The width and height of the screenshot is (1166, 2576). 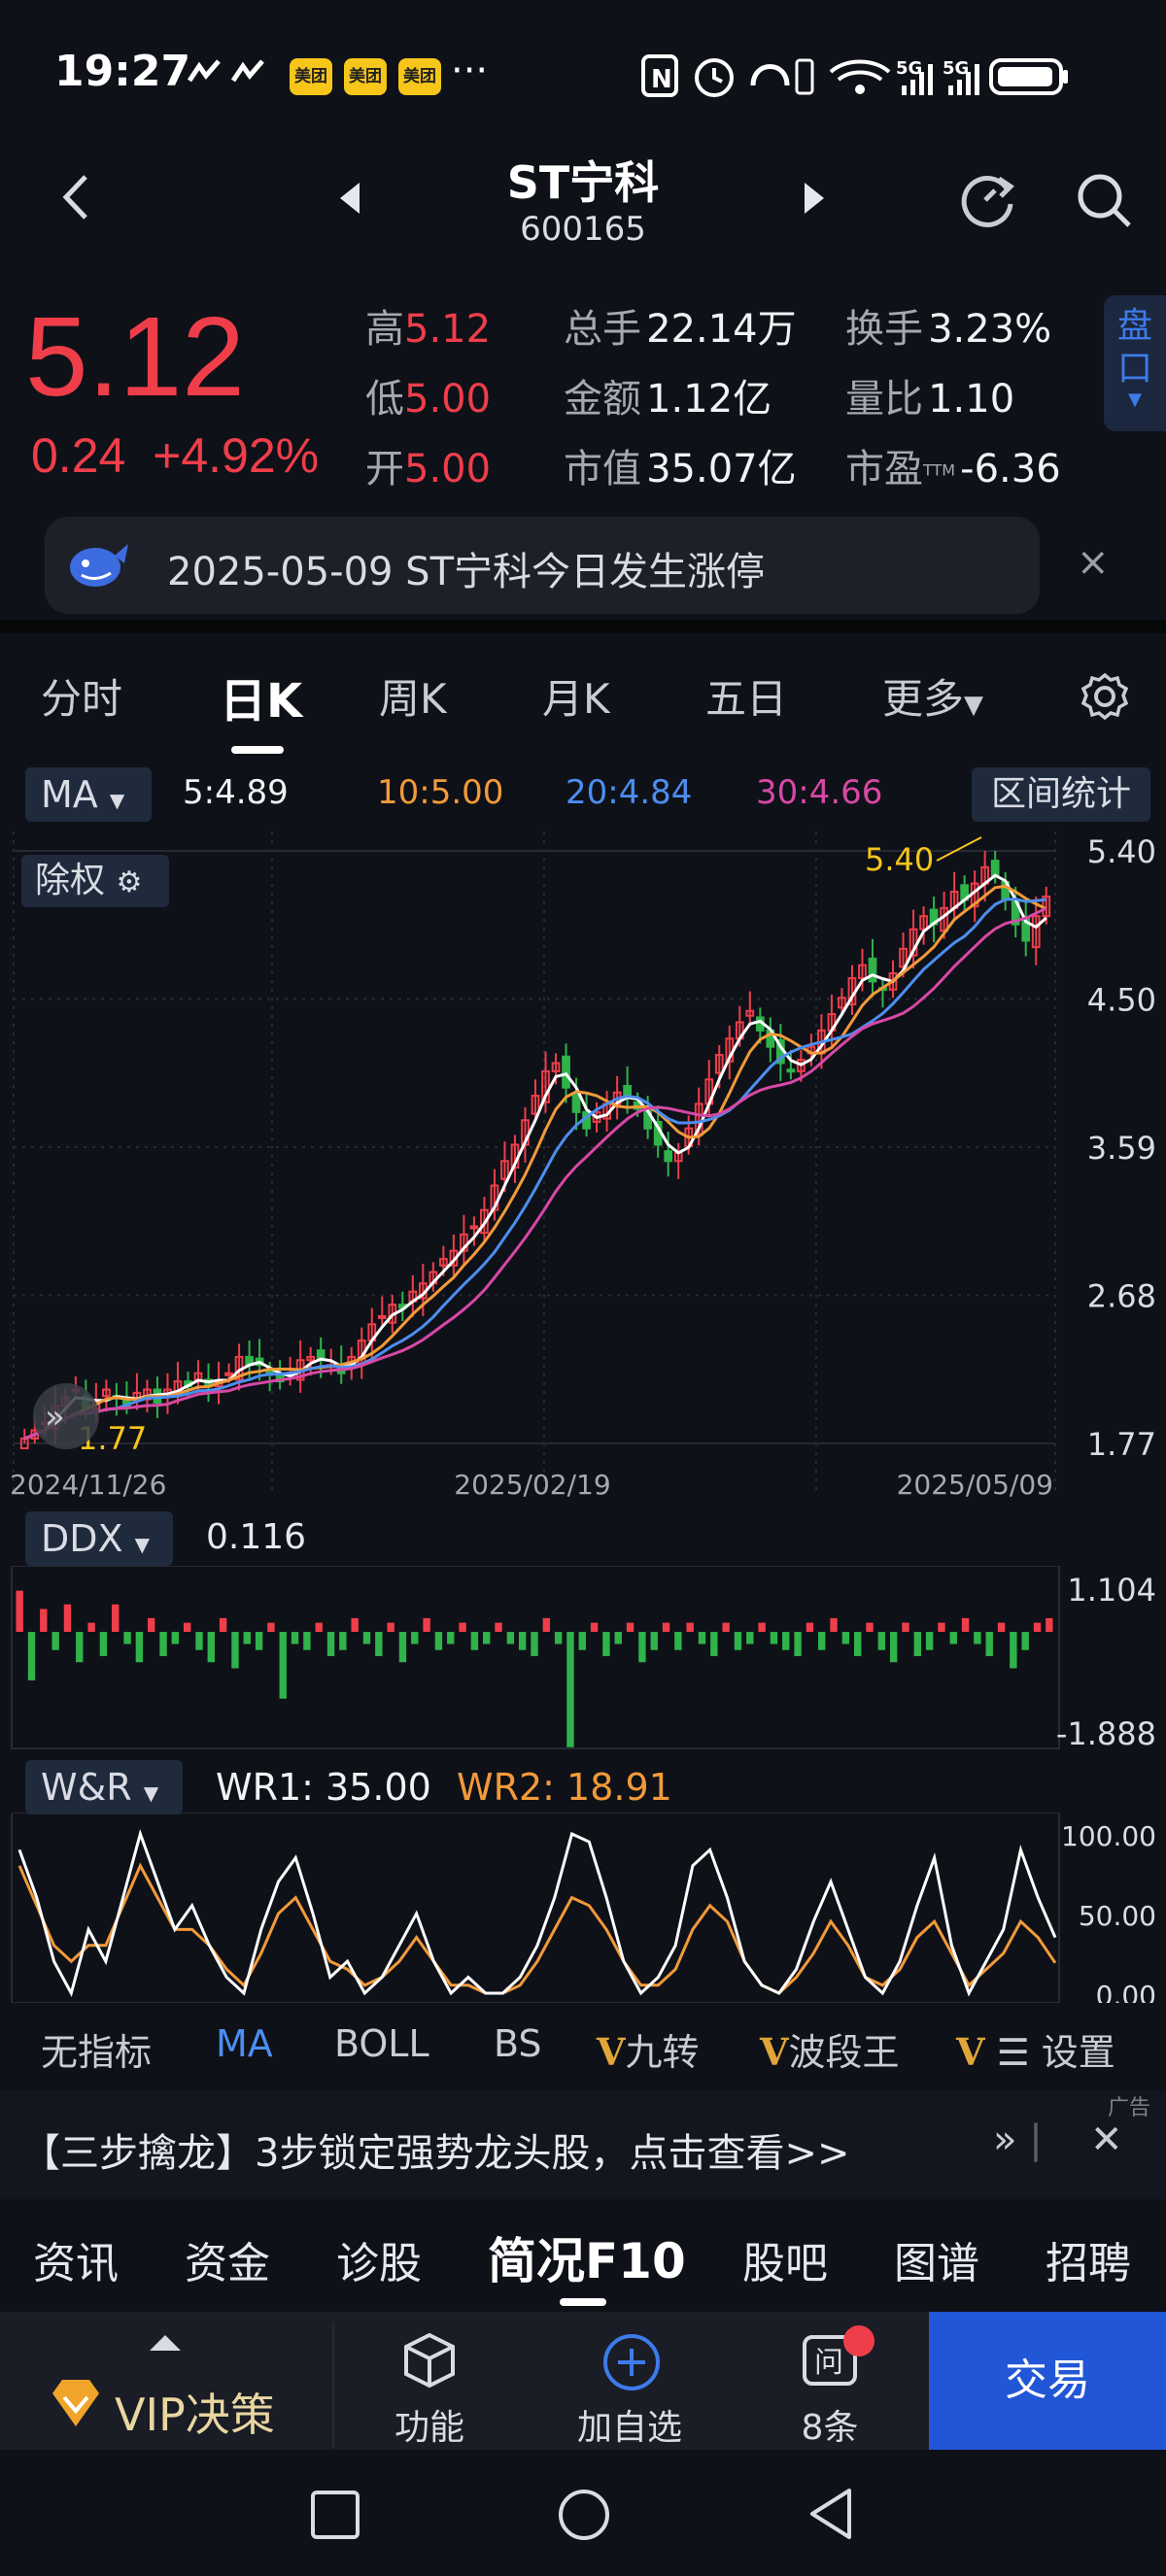 I want to click on nav-news: 资讯, so click(x=76, y=2263).